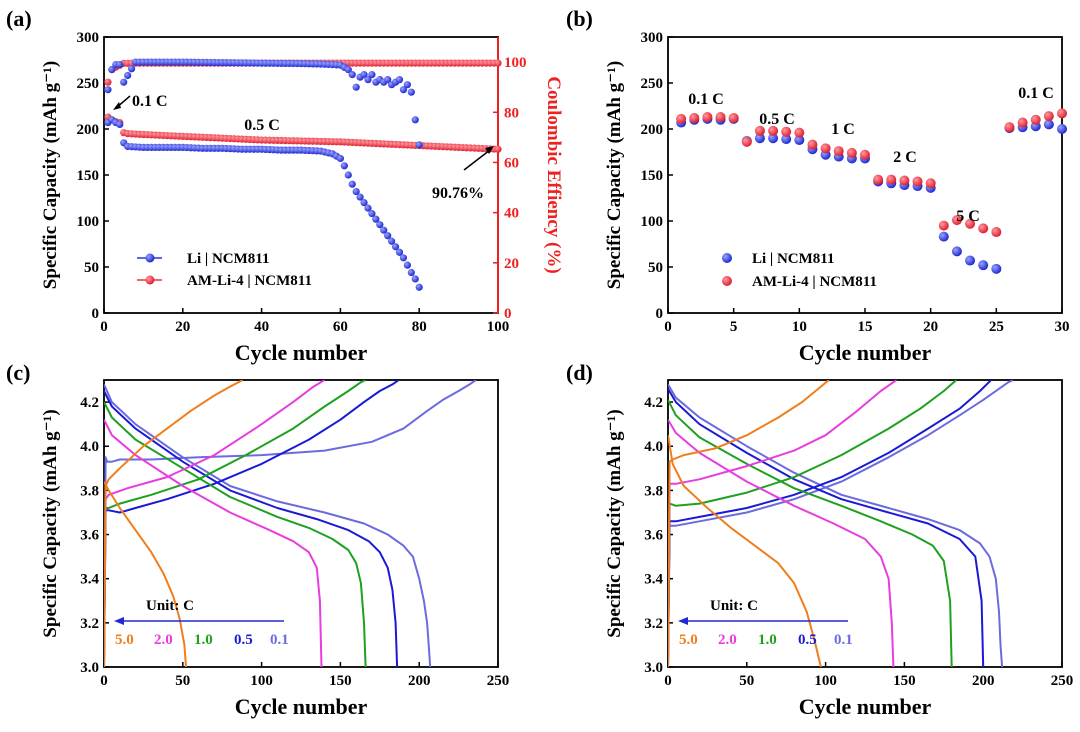  What do you see at coordinates (19, 18) in the screenshot?
I see `panel-label: (a)` at bounding box center [19, 18].